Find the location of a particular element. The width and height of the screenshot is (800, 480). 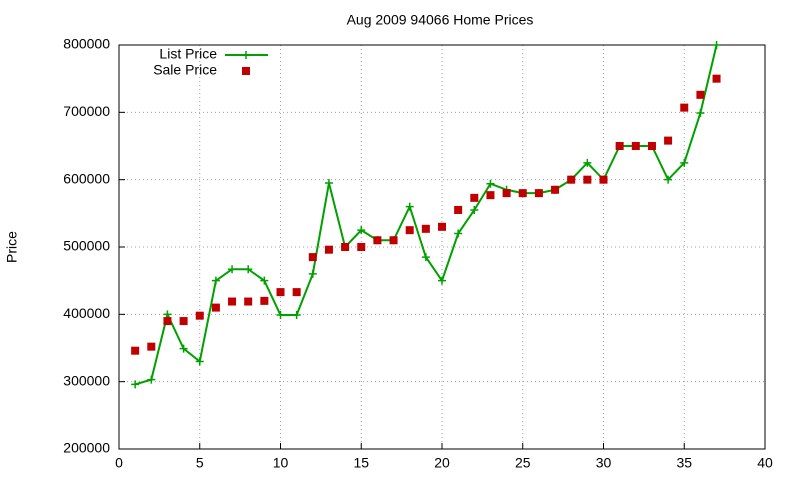

x-tick-label: 20 is located at coordinates (442, 463).